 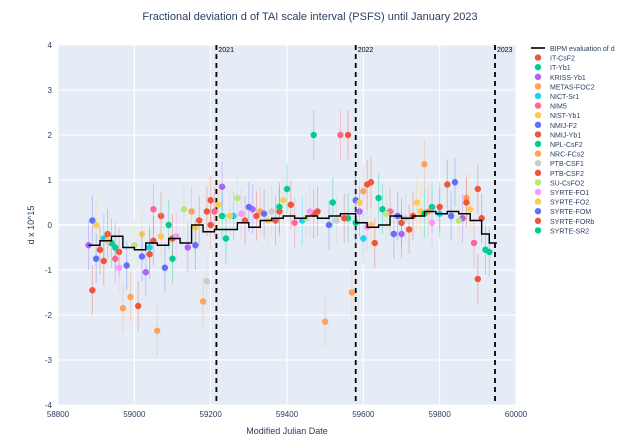 I want to click on x-tick-label: 59200, so click(x=211, y=414).